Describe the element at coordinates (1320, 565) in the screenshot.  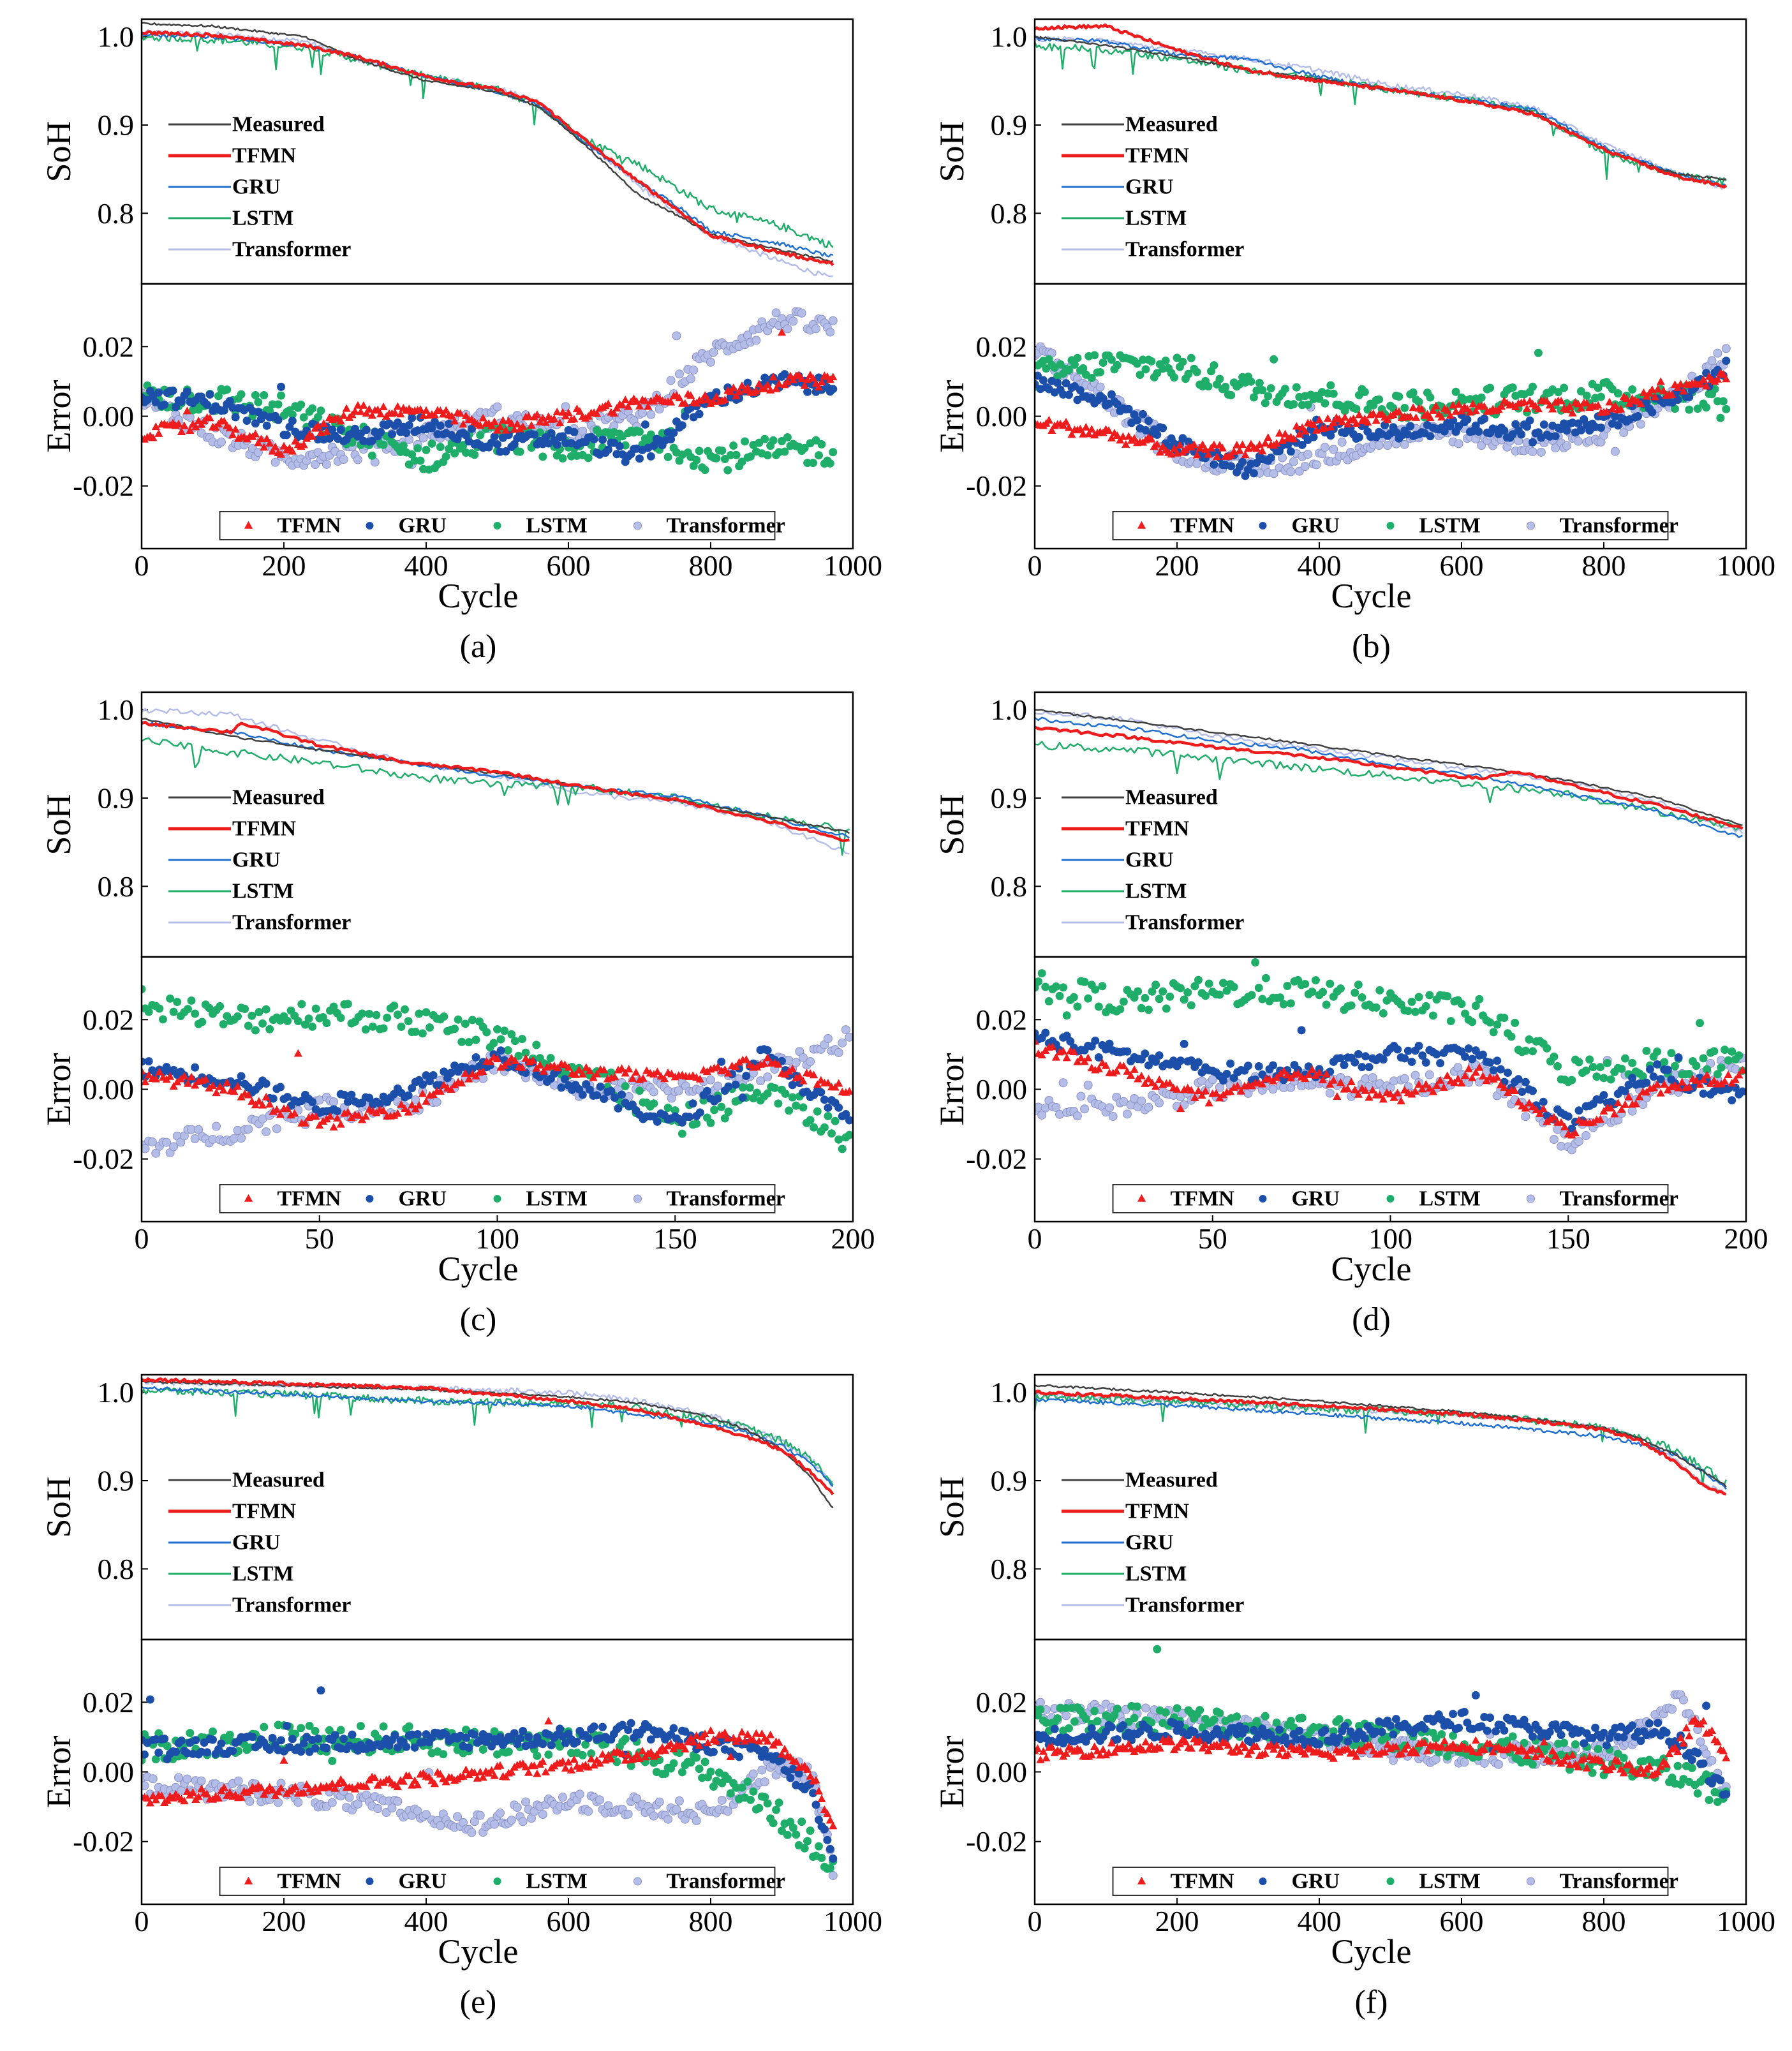
I see `xtick-label: 400` at that location.